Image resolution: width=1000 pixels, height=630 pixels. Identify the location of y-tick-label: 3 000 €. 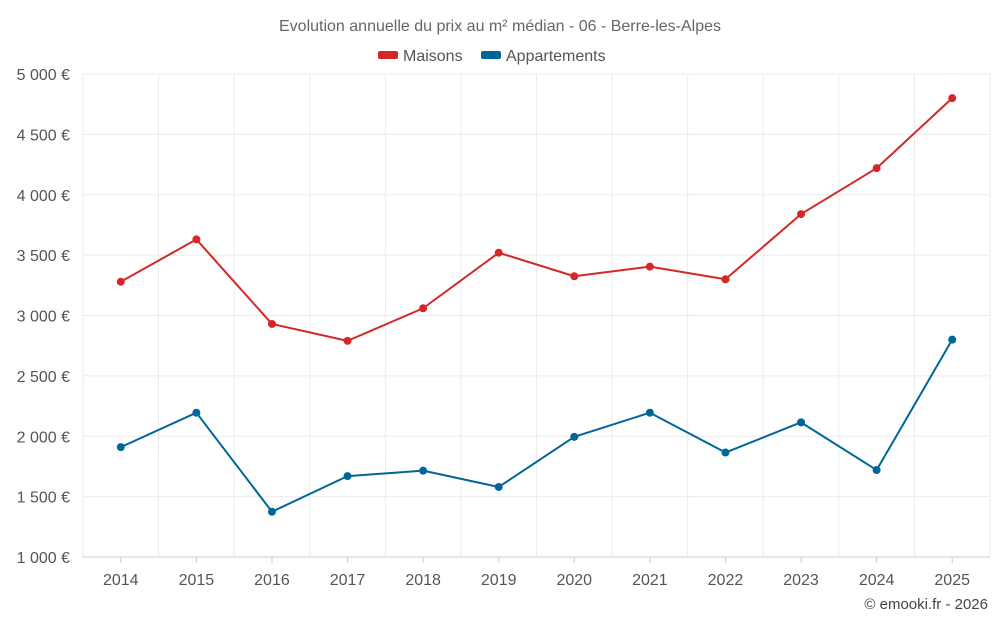
(43, 317).